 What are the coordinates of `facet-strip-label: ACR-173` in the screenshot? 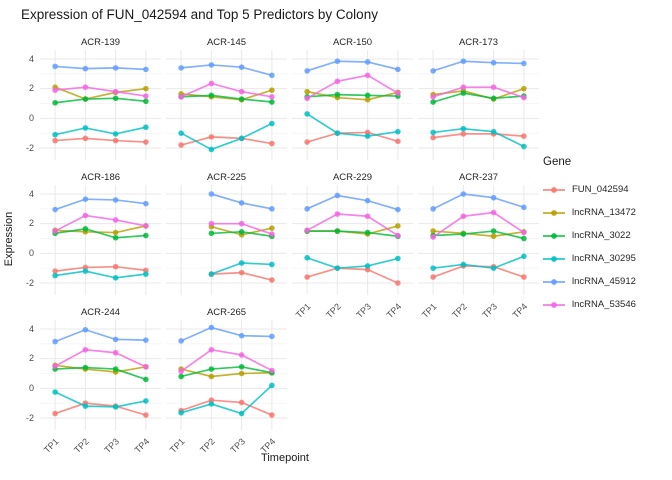 It's located at (478, 42).